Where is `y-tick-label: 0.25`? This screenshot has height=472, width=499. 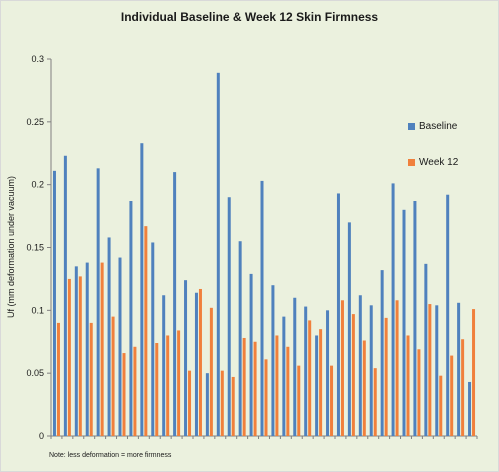
y-tick-label: 0.25 is located at coordinates (35, 122).